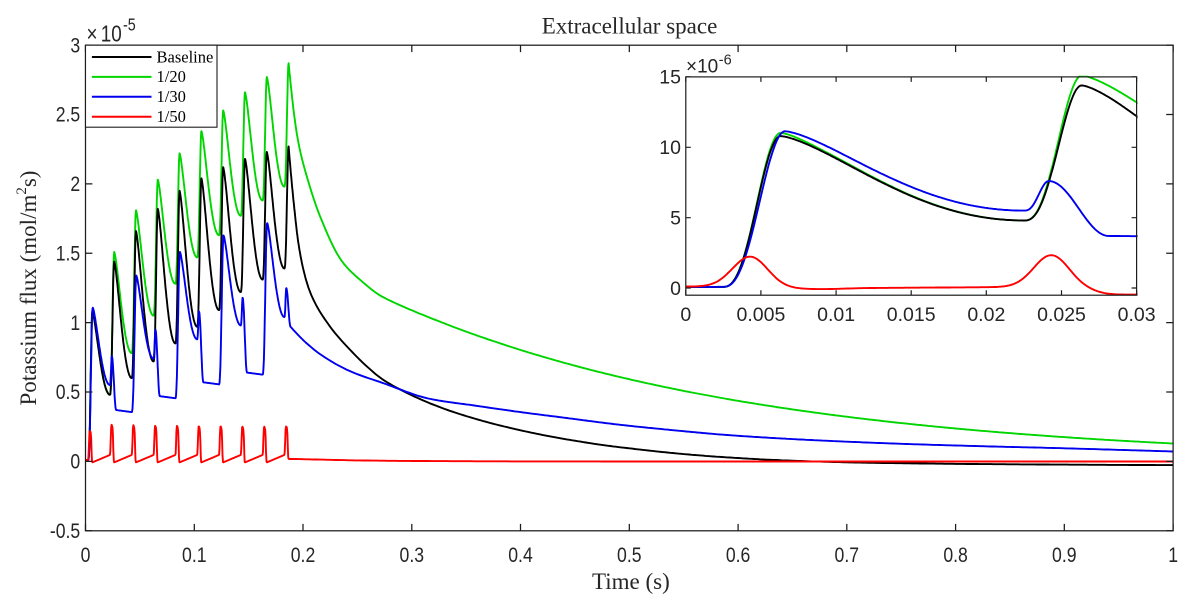 This screenshot has width=1203, height=598. I want to click on svg-text: 0.025, so click(1061, 315).